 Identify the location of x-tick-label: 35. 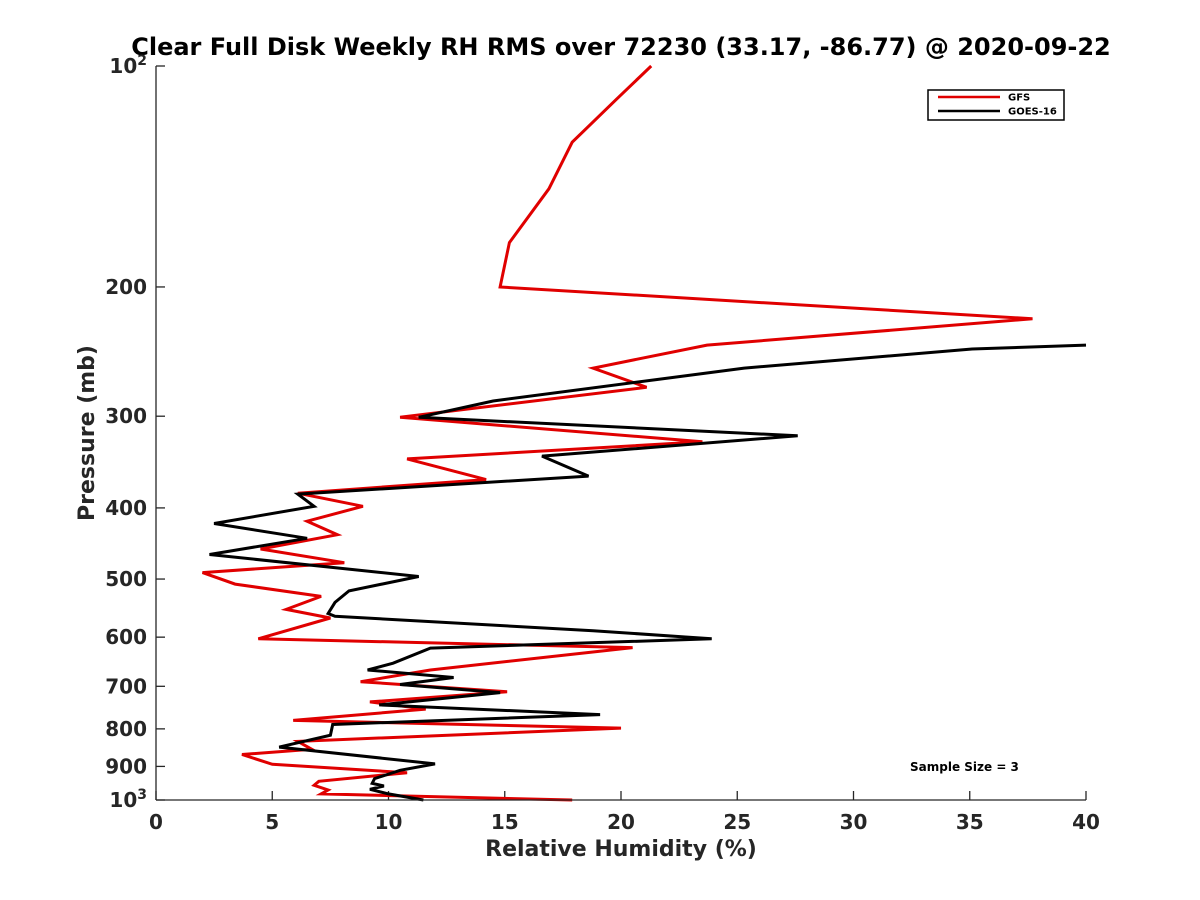
(970, 822).